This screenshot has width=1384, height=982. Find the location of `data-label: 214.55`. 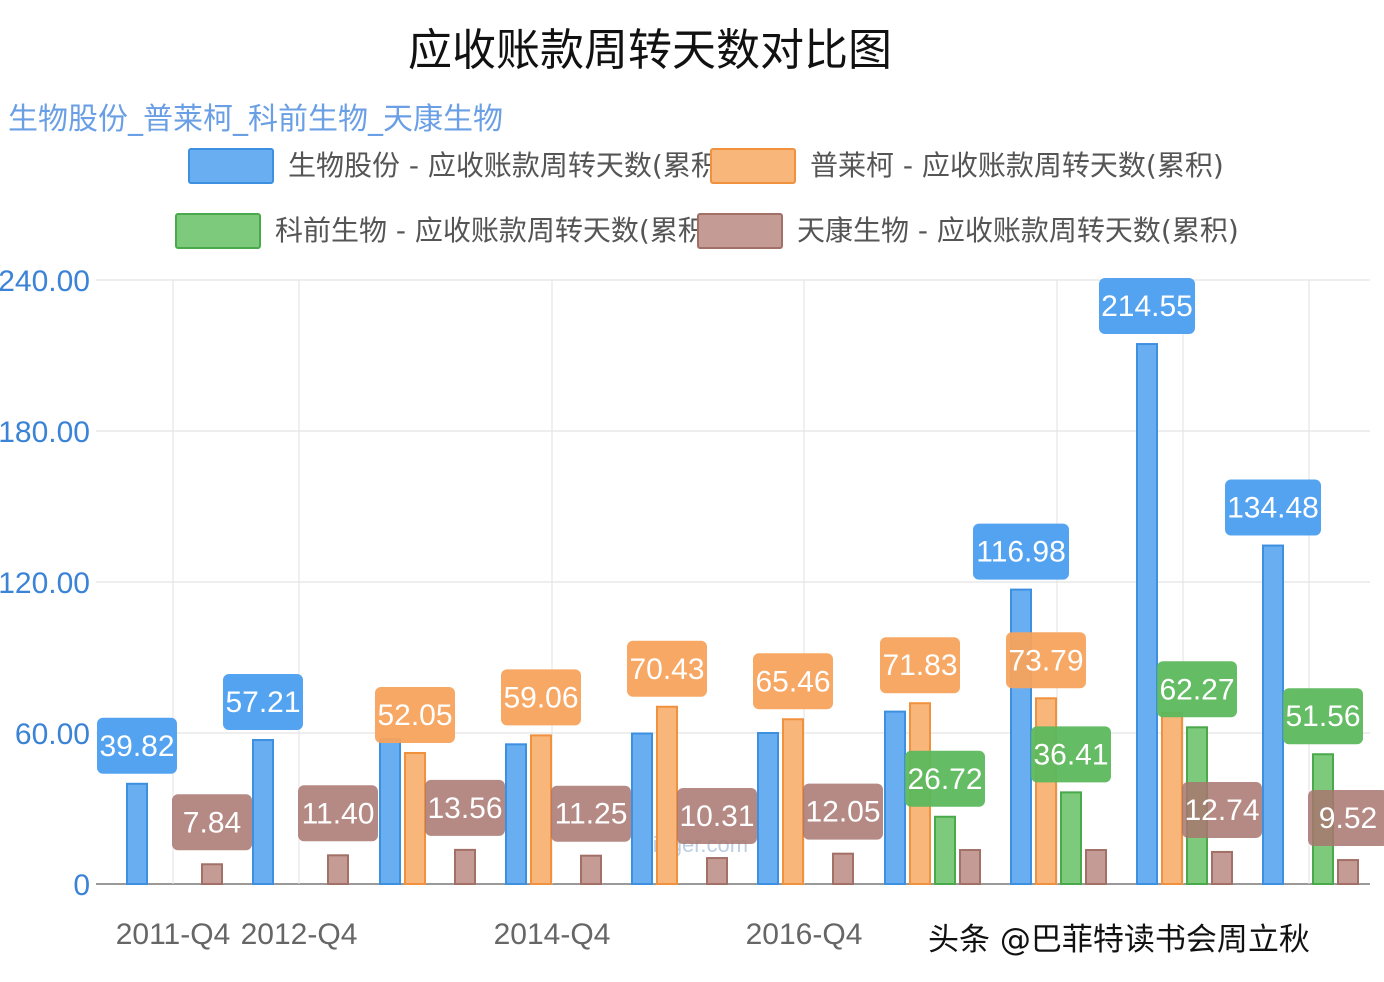

data-label: 214.55 is located at coordinates (1147, 306).